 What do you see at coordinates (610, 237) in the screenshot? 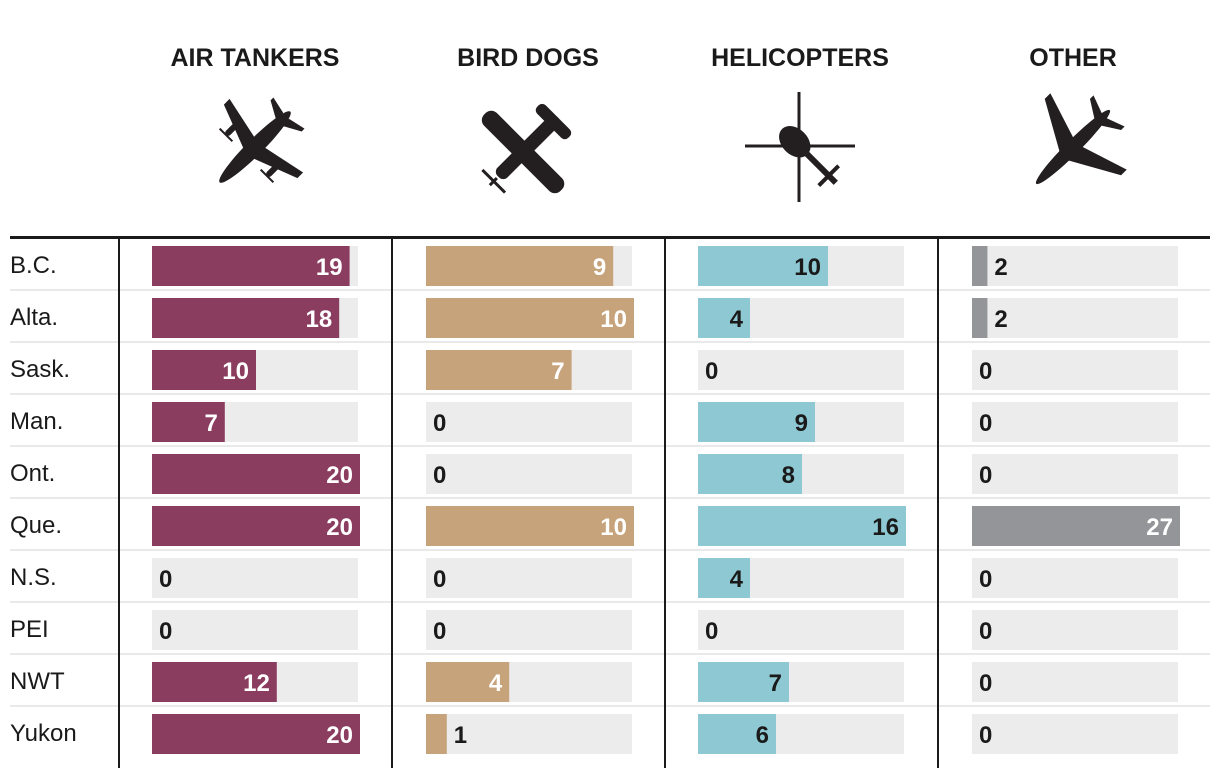
I see `header-rule` at bounding box center [610, 237].